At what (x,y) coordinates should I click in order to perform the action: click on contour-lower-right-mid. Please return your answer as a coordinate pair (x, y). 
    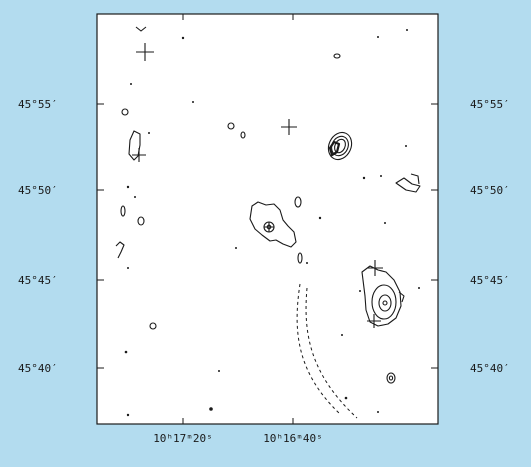
    Looking at the image, I should click on (384, 302).